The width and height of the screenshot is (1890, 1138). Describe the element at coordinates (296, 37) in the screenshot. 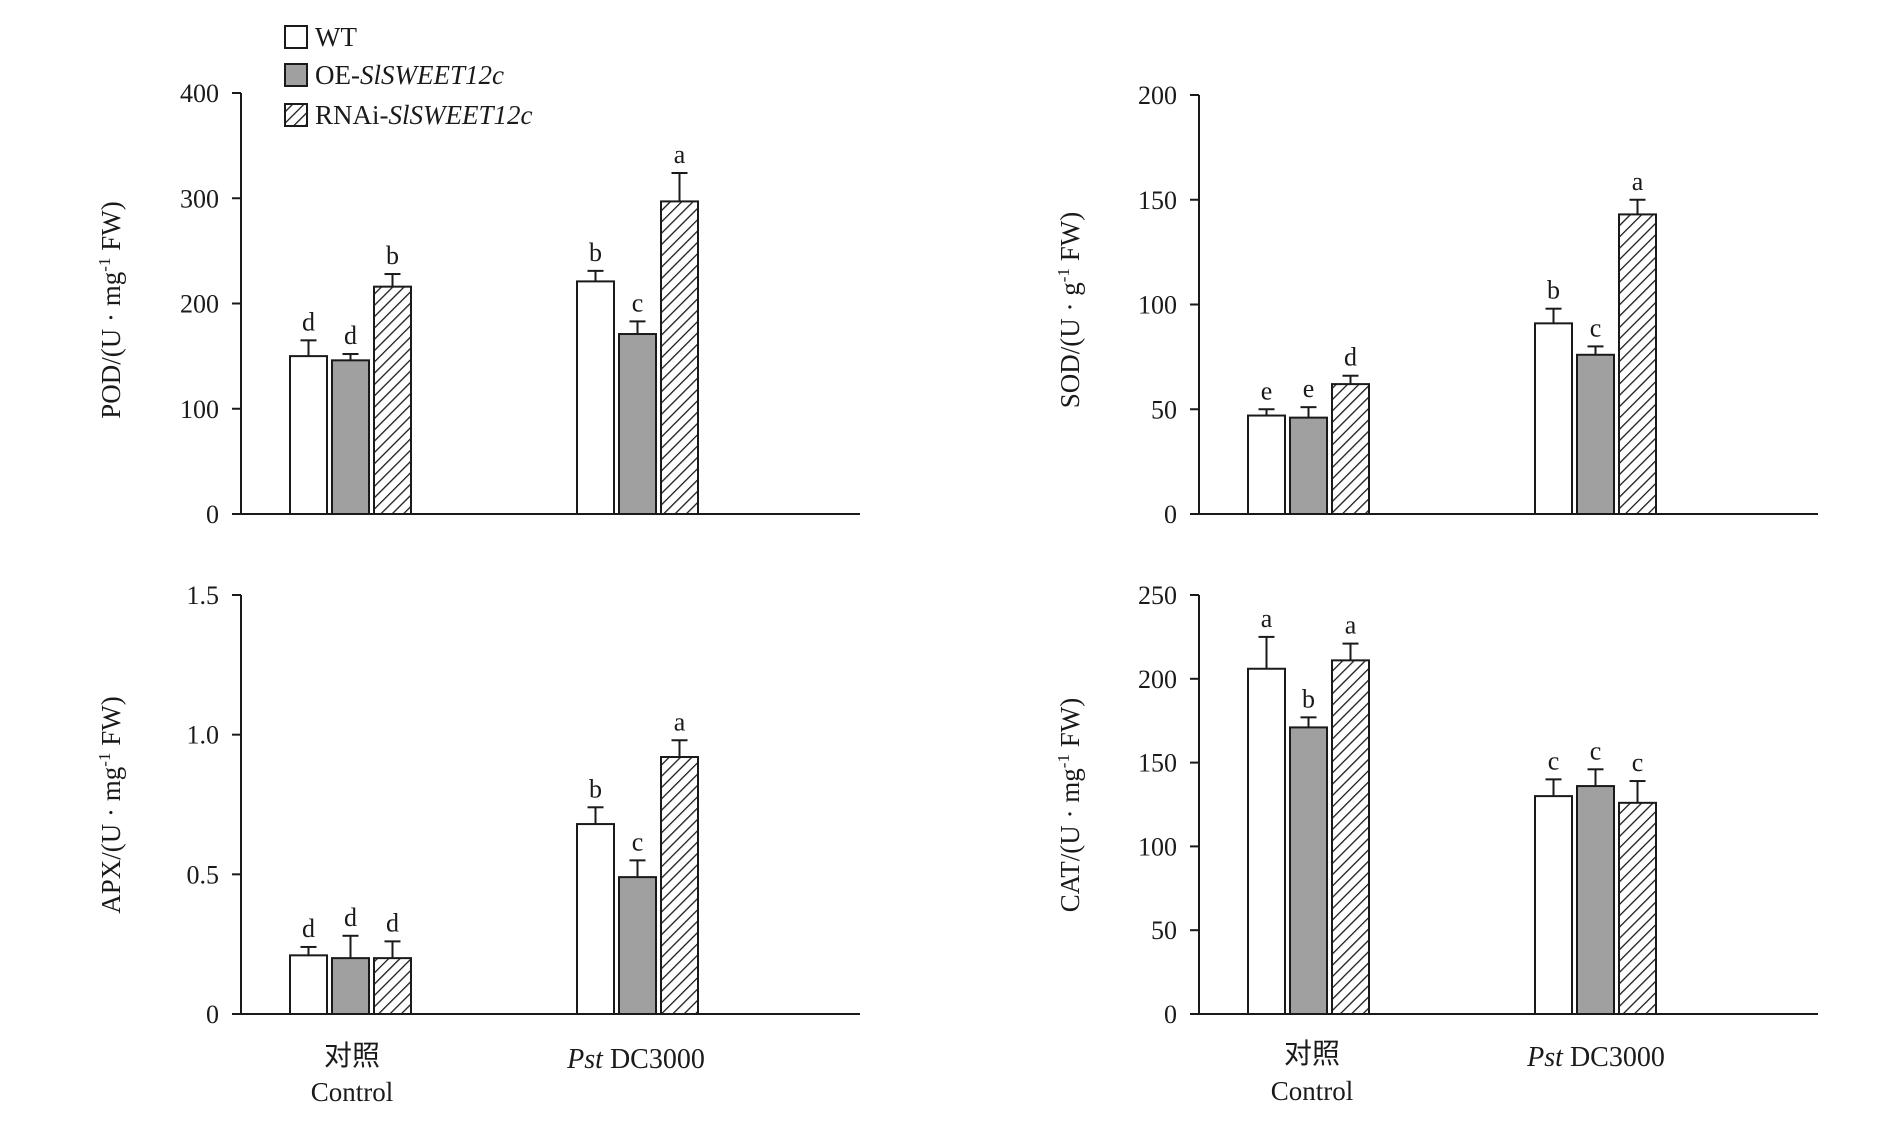

I see `legend-swatch-wt` at that location.